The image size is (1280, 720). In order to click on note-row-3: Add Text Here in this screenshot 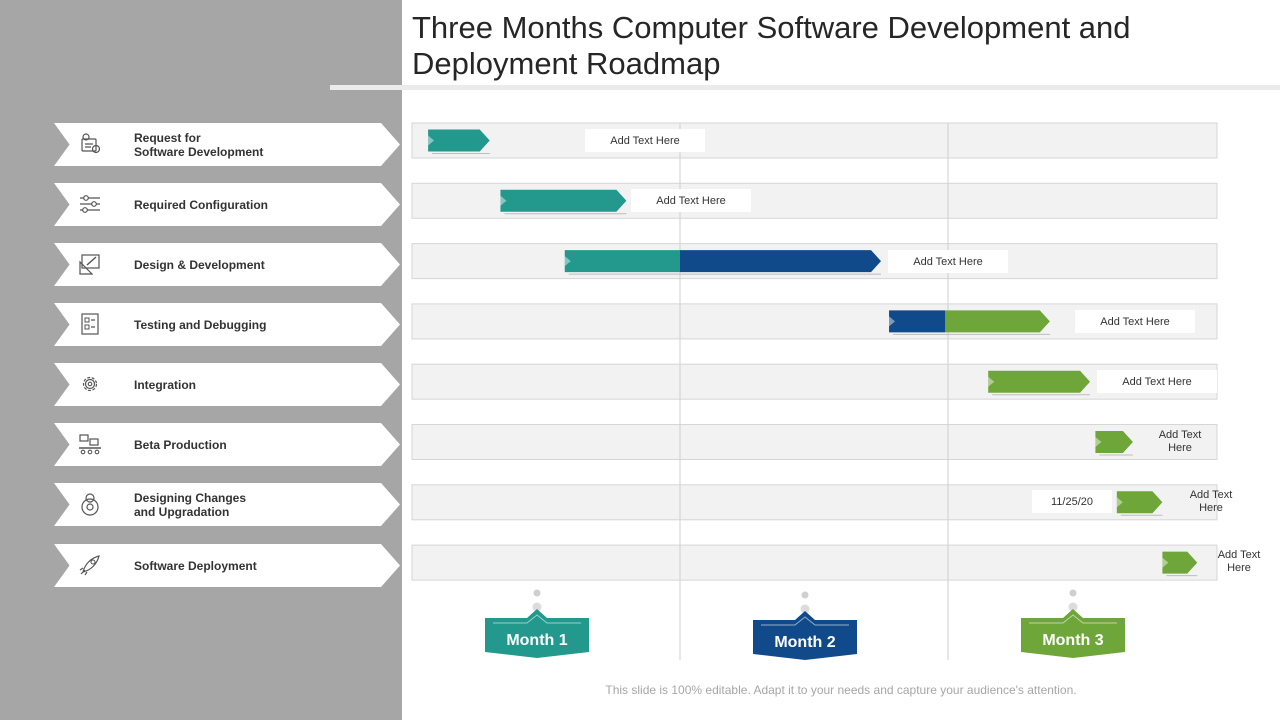, I will do `click(948, 261)`.